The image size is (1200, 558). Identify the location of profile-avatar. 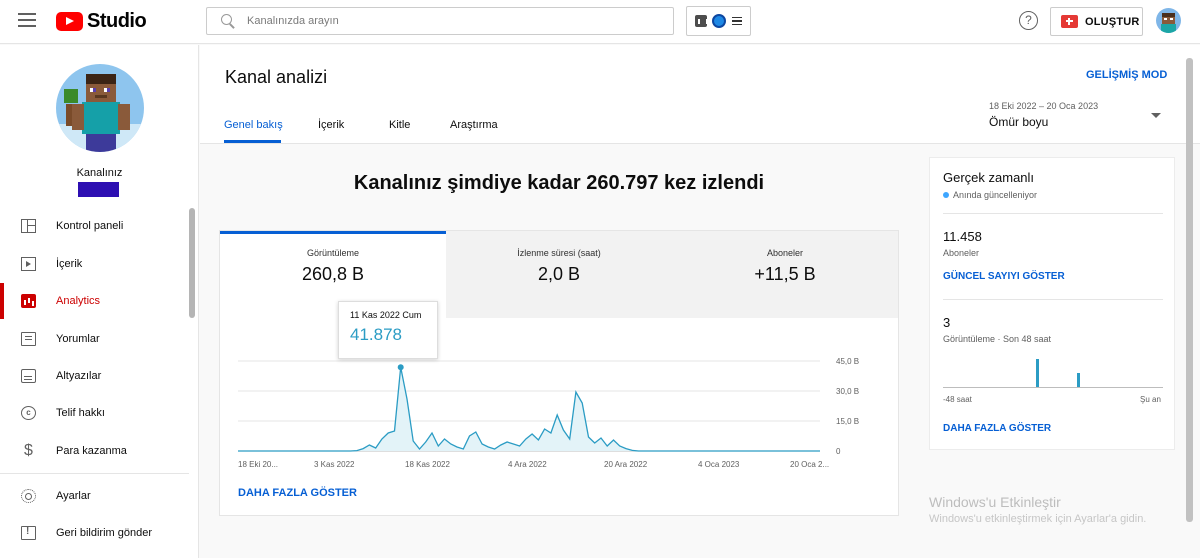
(1168, 20).